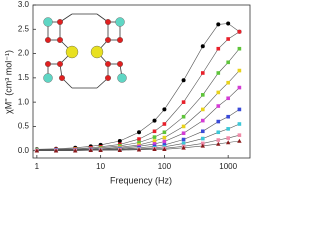  Describe the element at coordinates (24, 101) in the screenshot. I see `y-tick-label: 1.0` at that location.